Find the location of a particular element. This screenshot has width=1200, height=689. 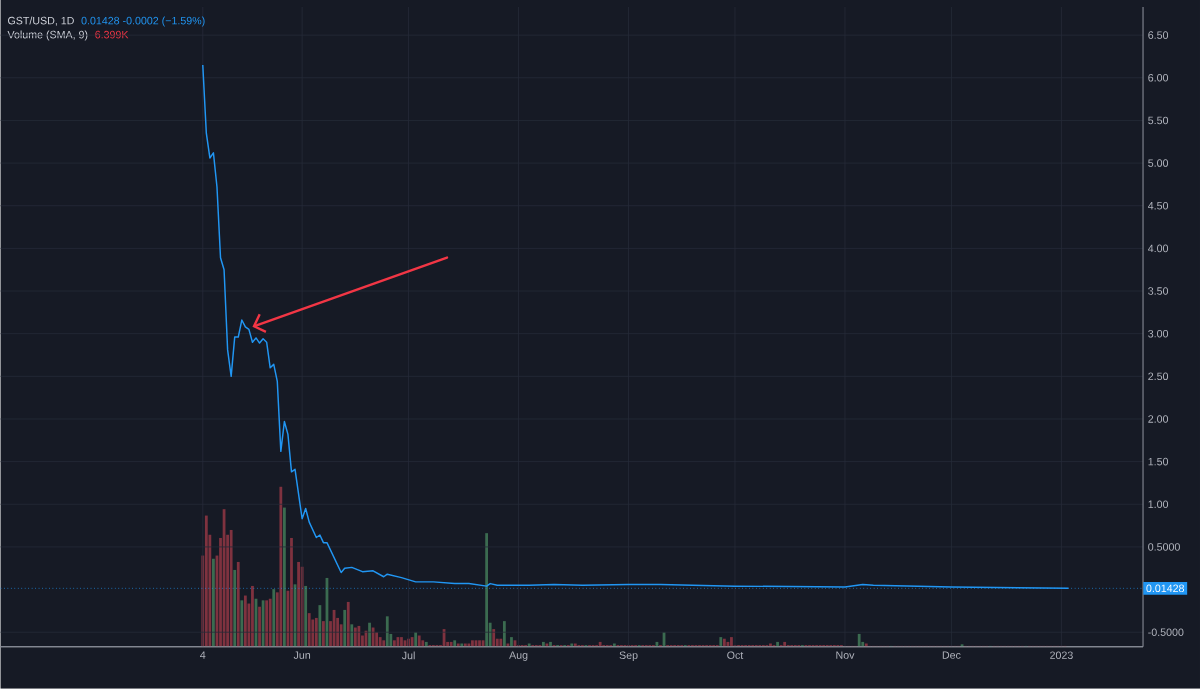

chart-title: Volume (SMA, 9) is located at coordinates (47, 35).